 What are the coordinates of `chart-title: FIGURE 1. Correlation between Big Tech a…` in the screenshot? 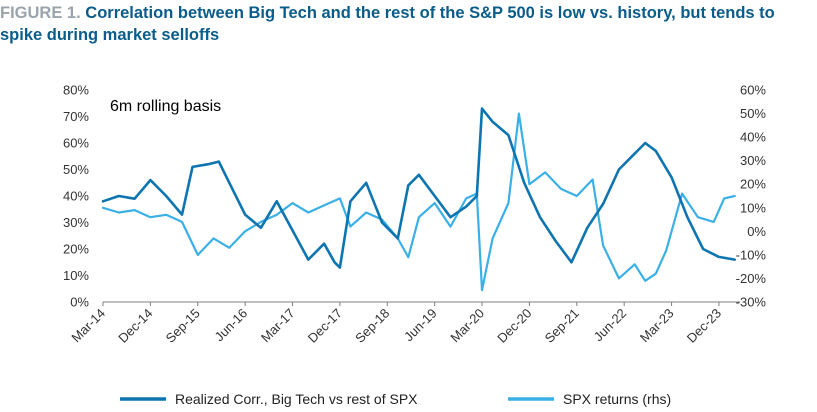 It's located at (408, 24).